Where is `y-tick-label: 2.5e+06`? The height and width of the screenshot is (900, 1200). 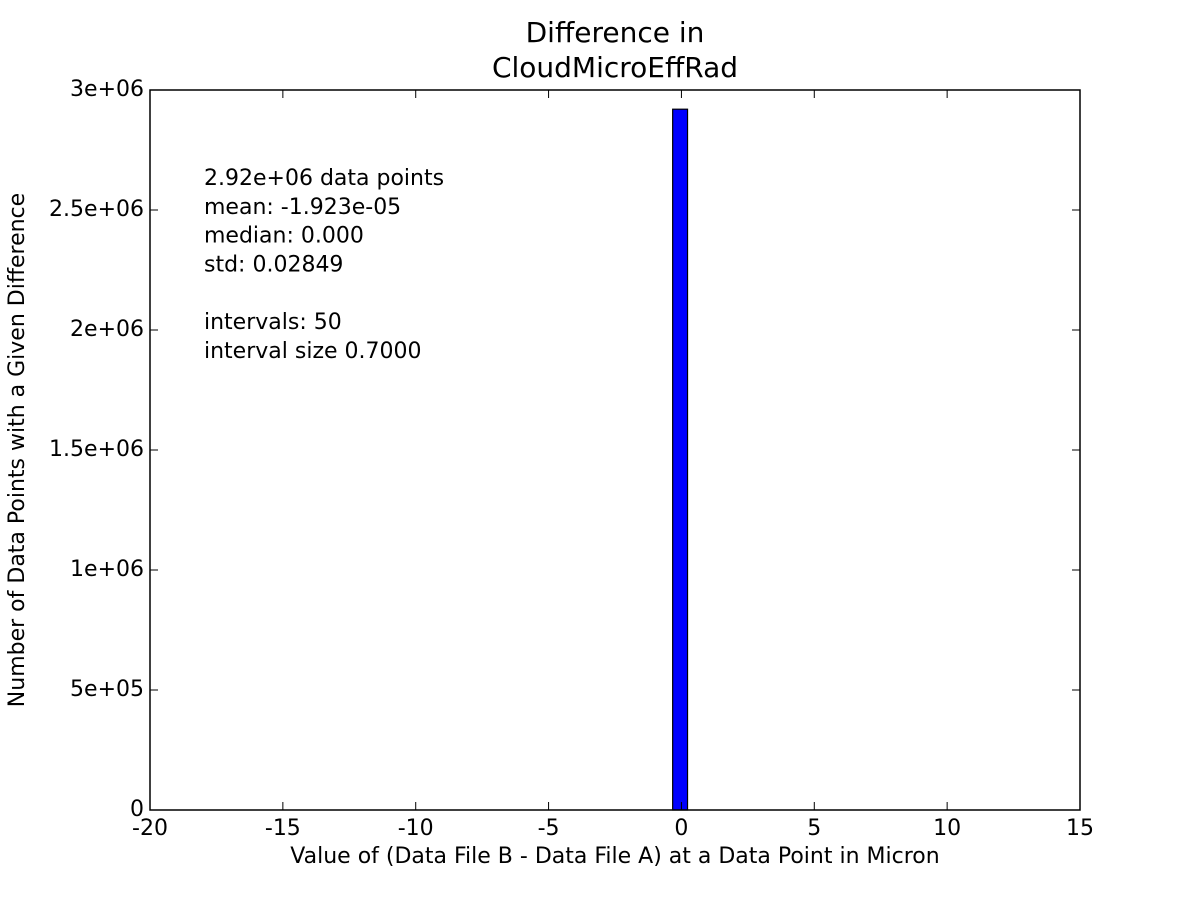
y-tick-label: 2.5e+06 is located at coordinates (96, 209).